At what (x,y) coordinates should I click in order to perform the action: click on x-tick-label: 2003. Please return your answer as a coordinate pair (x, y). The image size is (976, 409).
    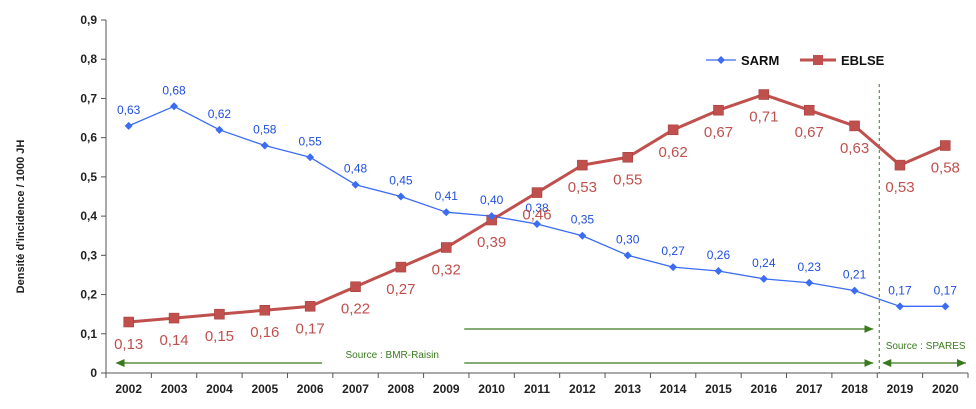
    Looking at the image, I should click on (174, 389).